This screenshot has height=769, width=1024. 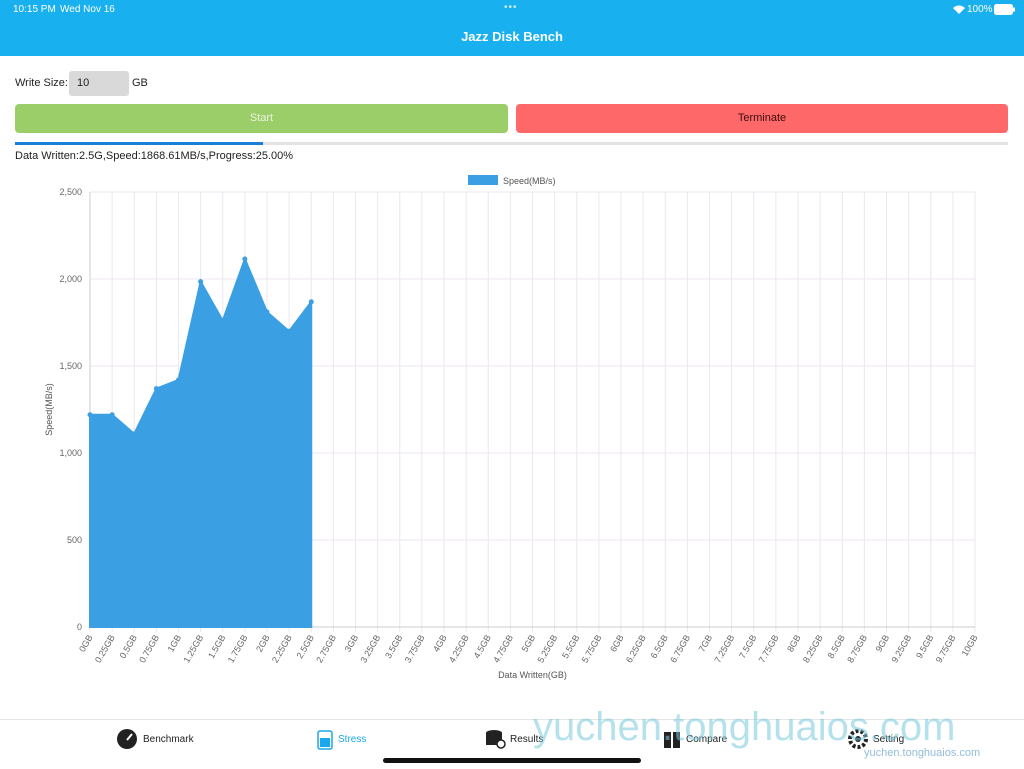 I want to click on time: 10:15 PM, so click(x=34, y=9).